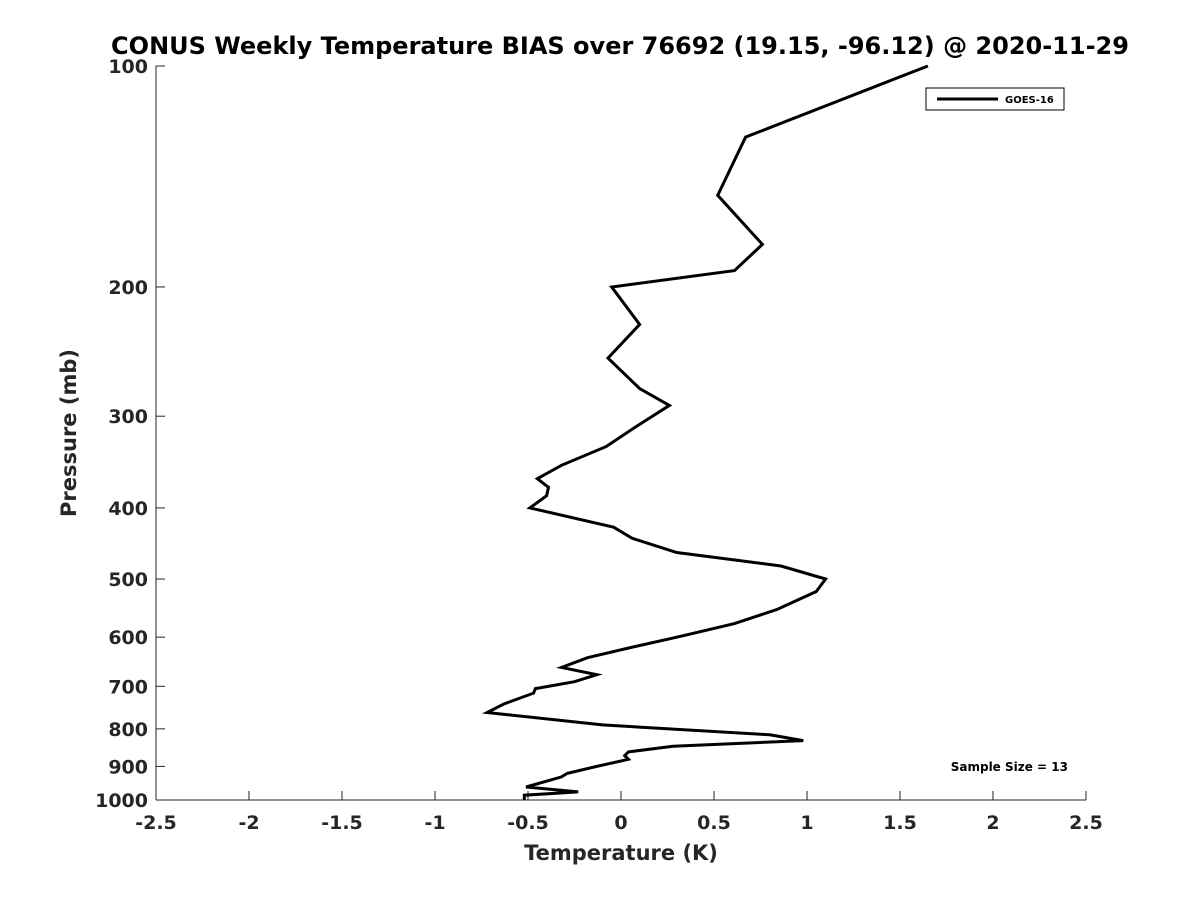  Describe the element at coordinates (128, 288) in the screenshot. I see `y-tick-label: 200` at that location.